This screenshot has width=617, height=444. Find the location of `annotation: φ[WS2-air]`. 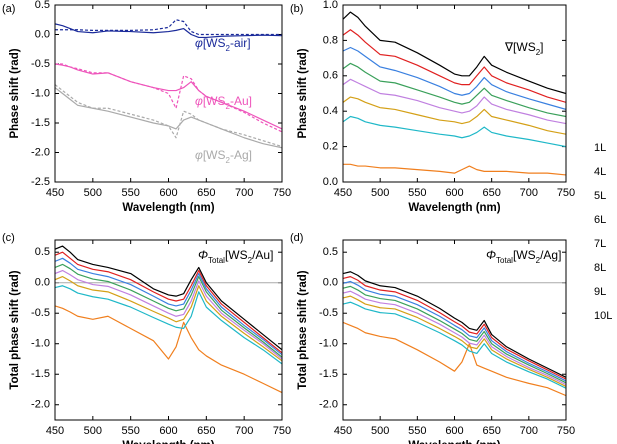

annotation: φ[WS2-air] is located at coordinates (223, 44).